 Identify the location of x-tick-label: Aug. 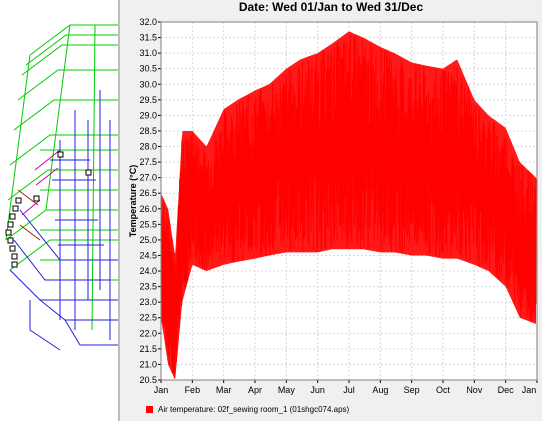
(380, 390).